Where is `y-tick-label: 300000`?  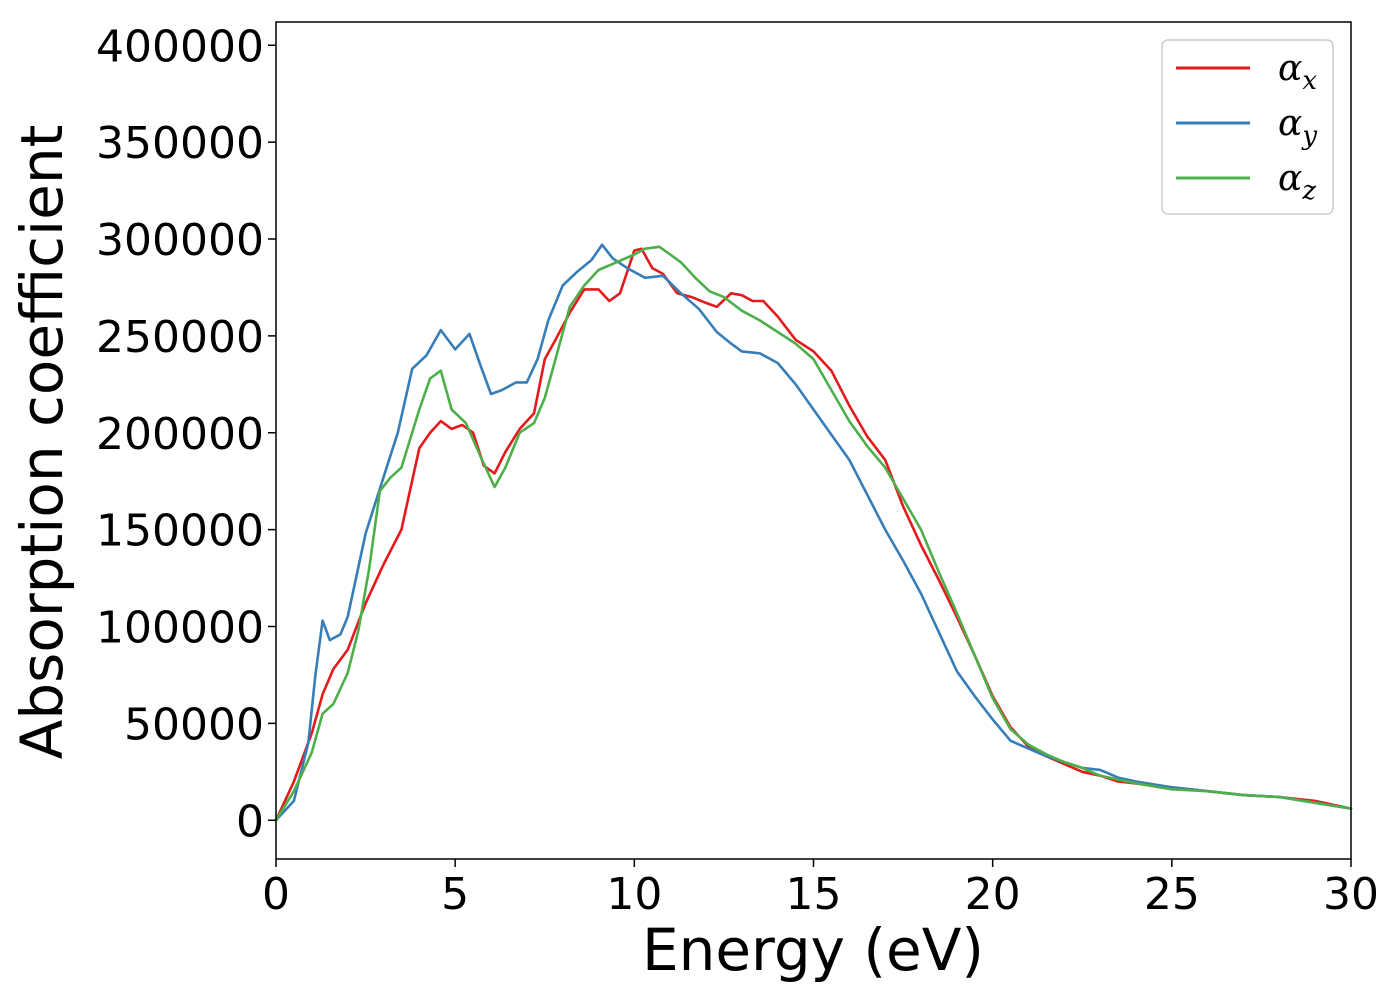 y-tick-label: 300000 is located at coordinates (180, 240).